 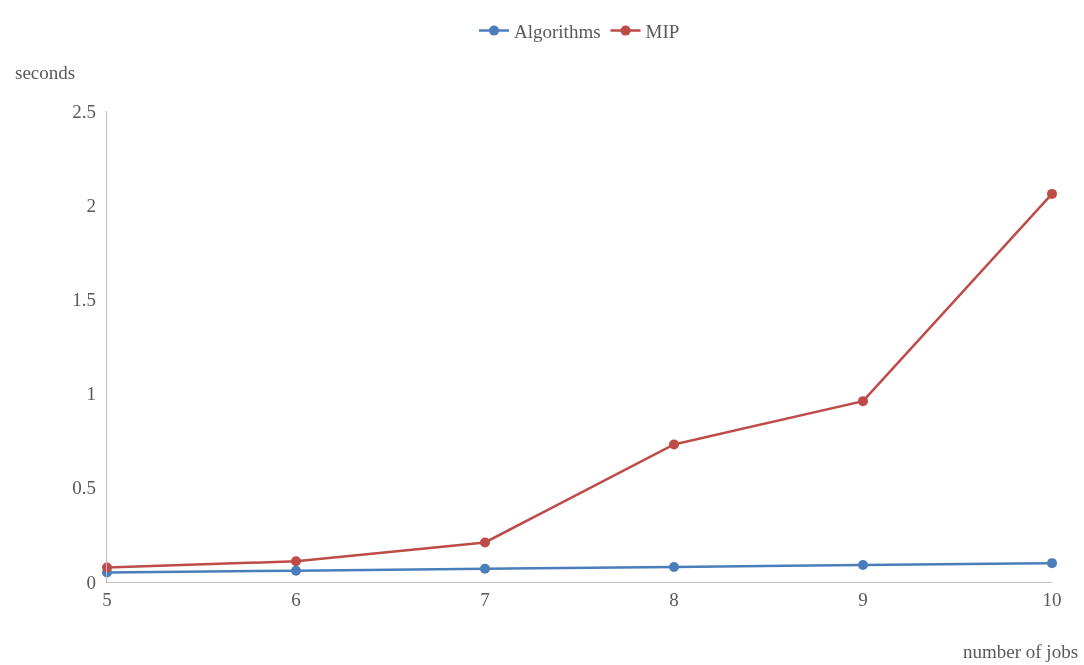 I want to click on y-tick-label: 1, so click(x=91, y=394).